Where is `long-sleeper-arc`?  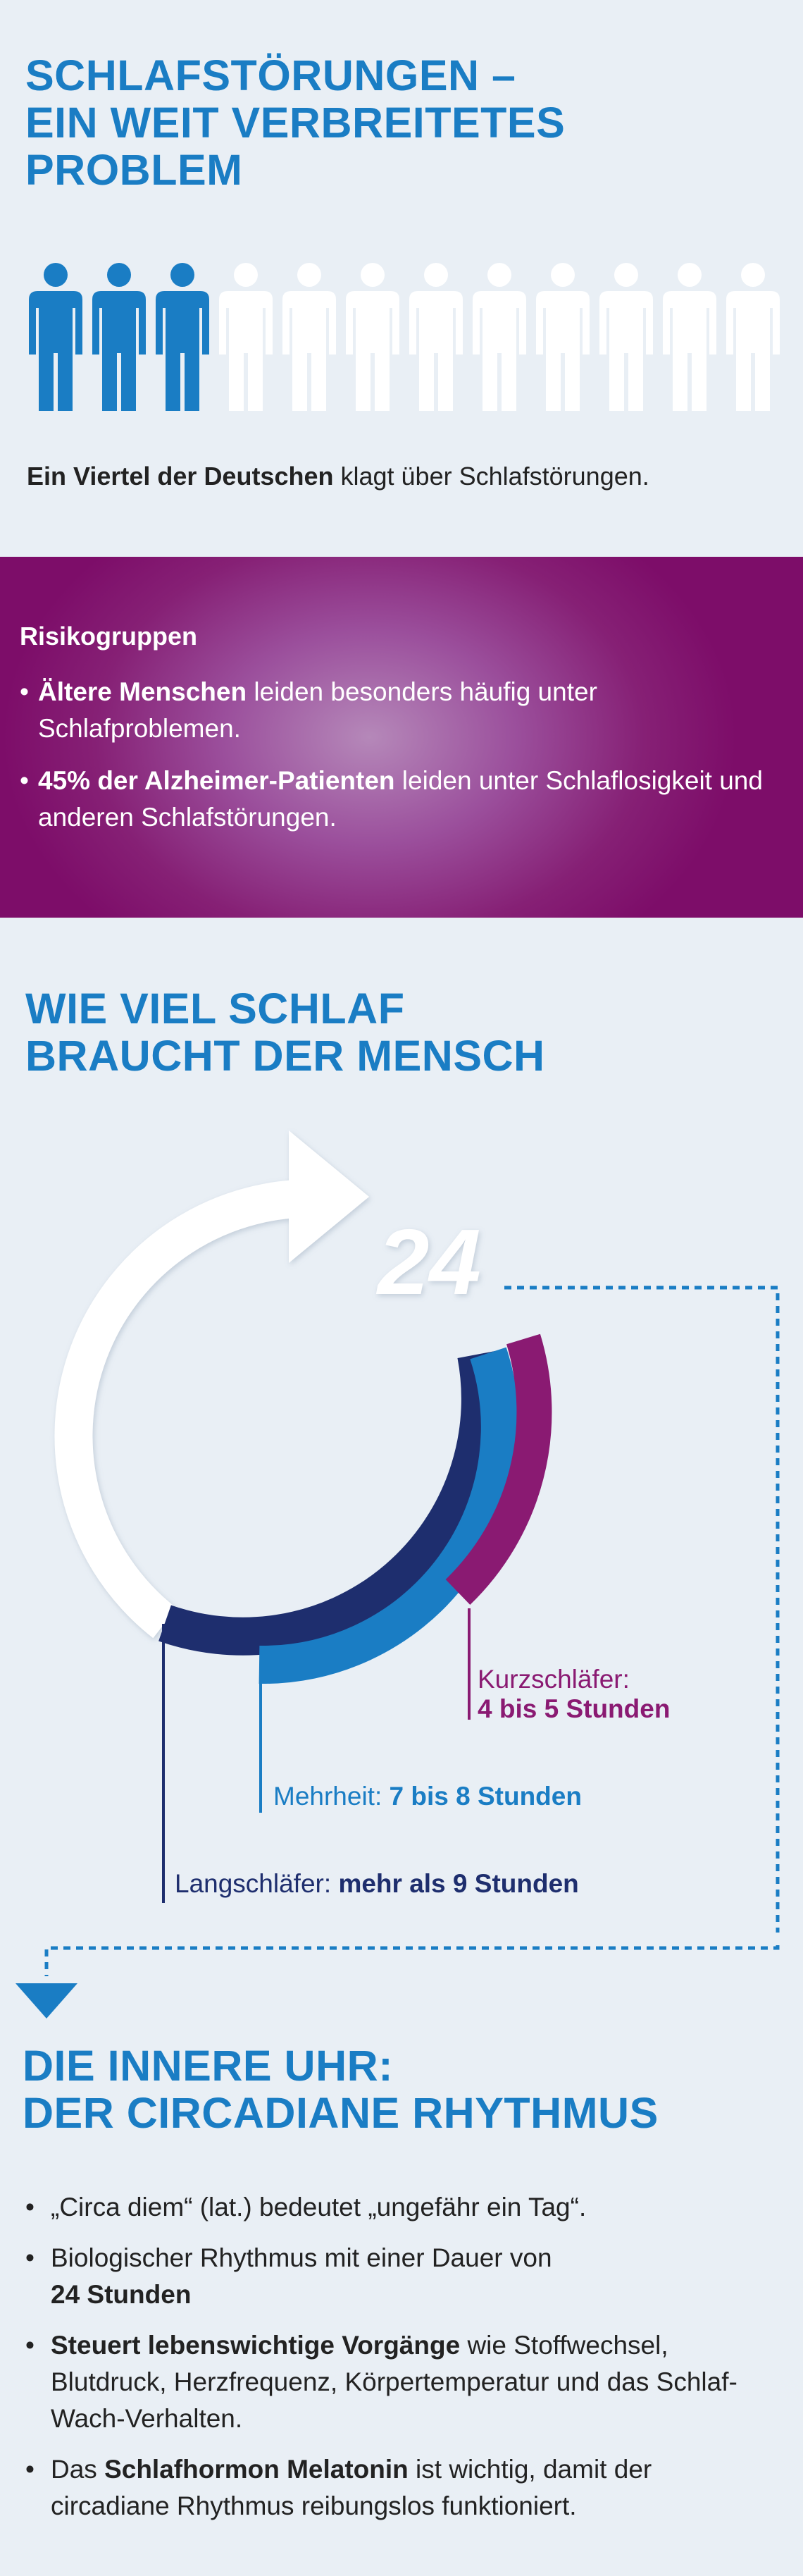 long-sleeper-arc is located at coordinates (328, 1503).